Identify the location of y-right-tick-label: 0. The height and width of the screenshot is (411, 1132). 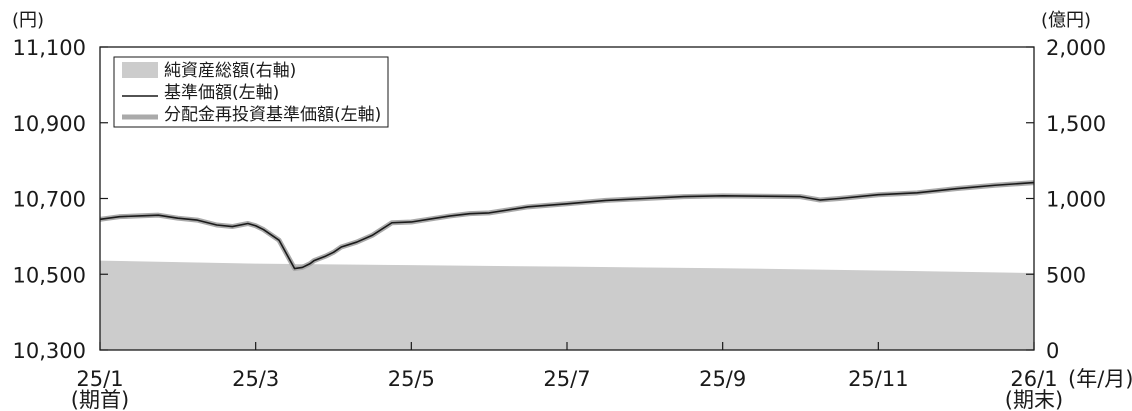
(1052, 351).